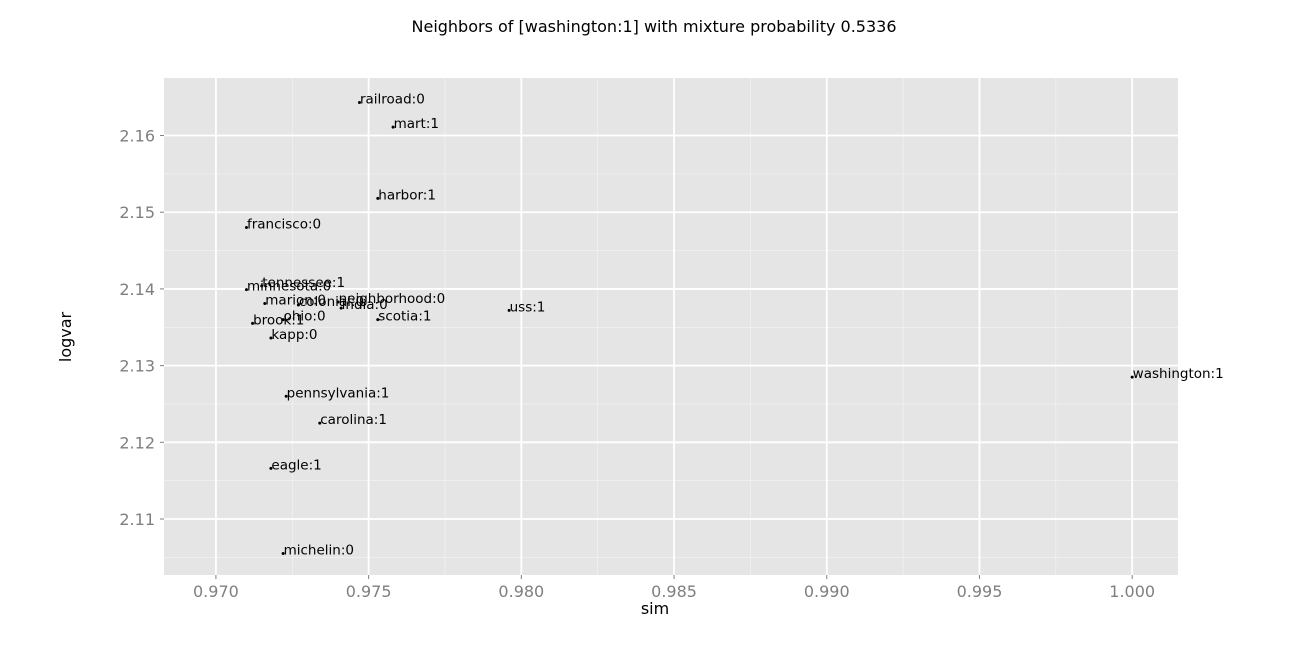 This screenshot has width=1309, height=646. Describe the element at coordinates (65, 336) in the screenshot. I see `y-axis-title: logvar` at that location.